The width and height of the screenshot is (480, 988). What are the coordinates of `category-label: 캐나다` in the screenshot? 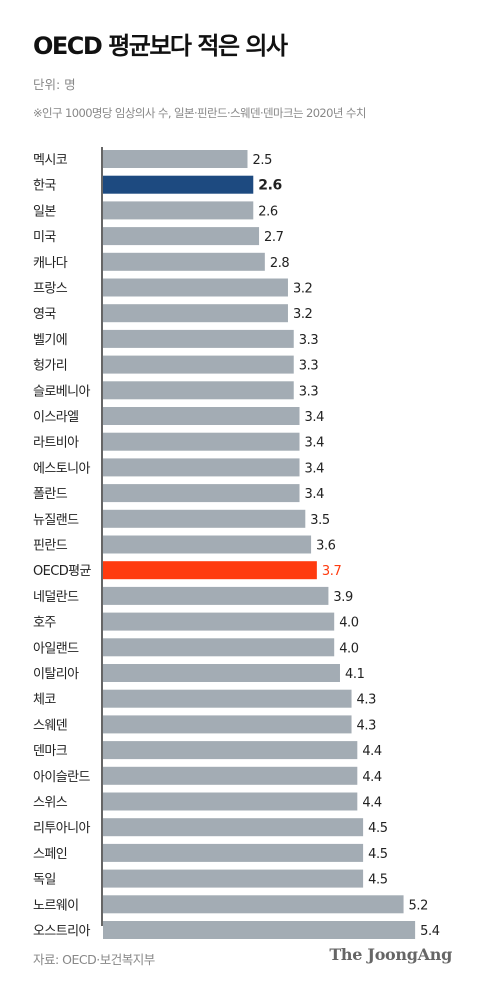 It's located at (50, 263).